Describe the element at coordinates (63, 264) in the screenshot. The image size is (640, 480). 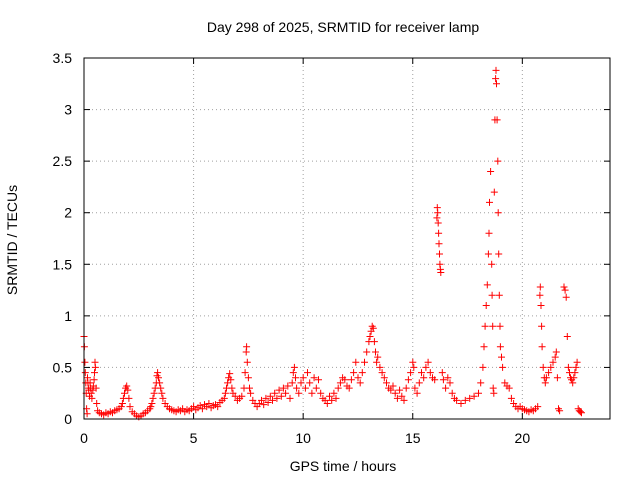
I see `y-tick-label: 1.5` at that location.